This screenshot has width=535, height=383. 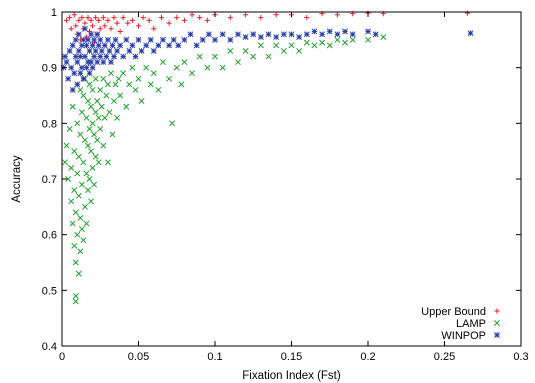 What do you see at coordinates (470, 336) in the screenshot?
I see `legend-item-winpop: WINPOP` at bounding box center [470, 336].